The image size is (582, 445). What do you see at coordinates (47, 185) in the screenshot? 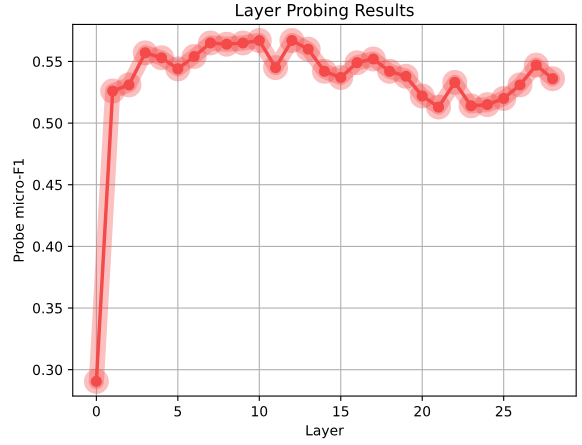
I see `y-tick-label: 0.45` at bounding box center [47, 185].